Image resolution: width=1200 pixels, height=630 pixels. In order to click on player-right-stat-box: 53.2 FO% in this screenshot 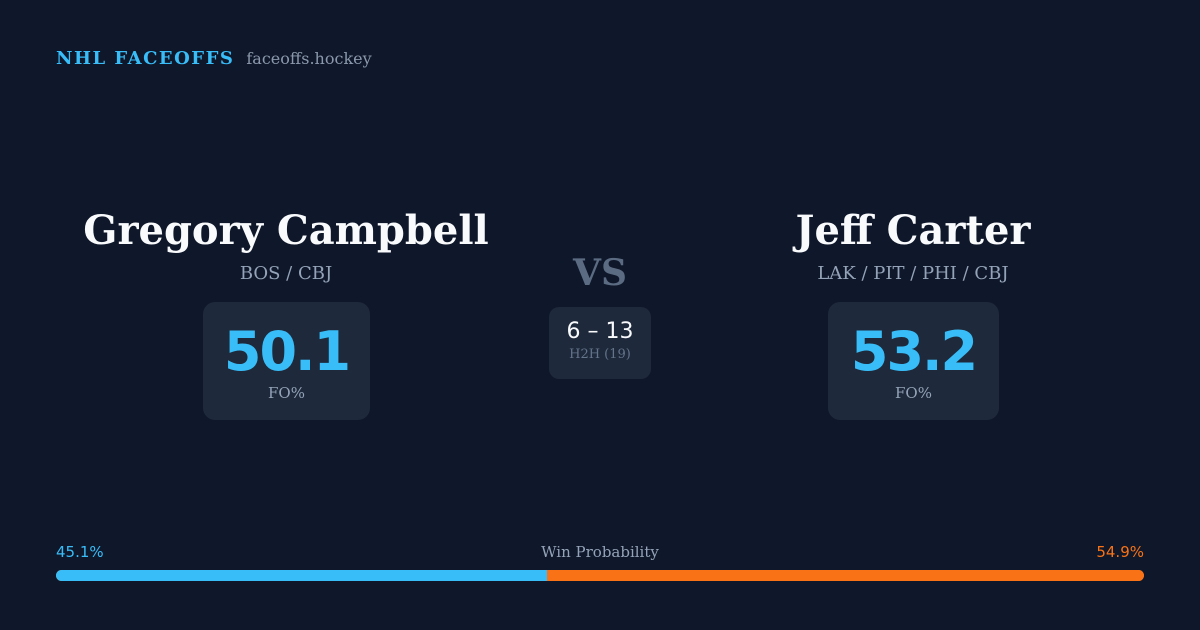, I will do `click(913, 361)`.